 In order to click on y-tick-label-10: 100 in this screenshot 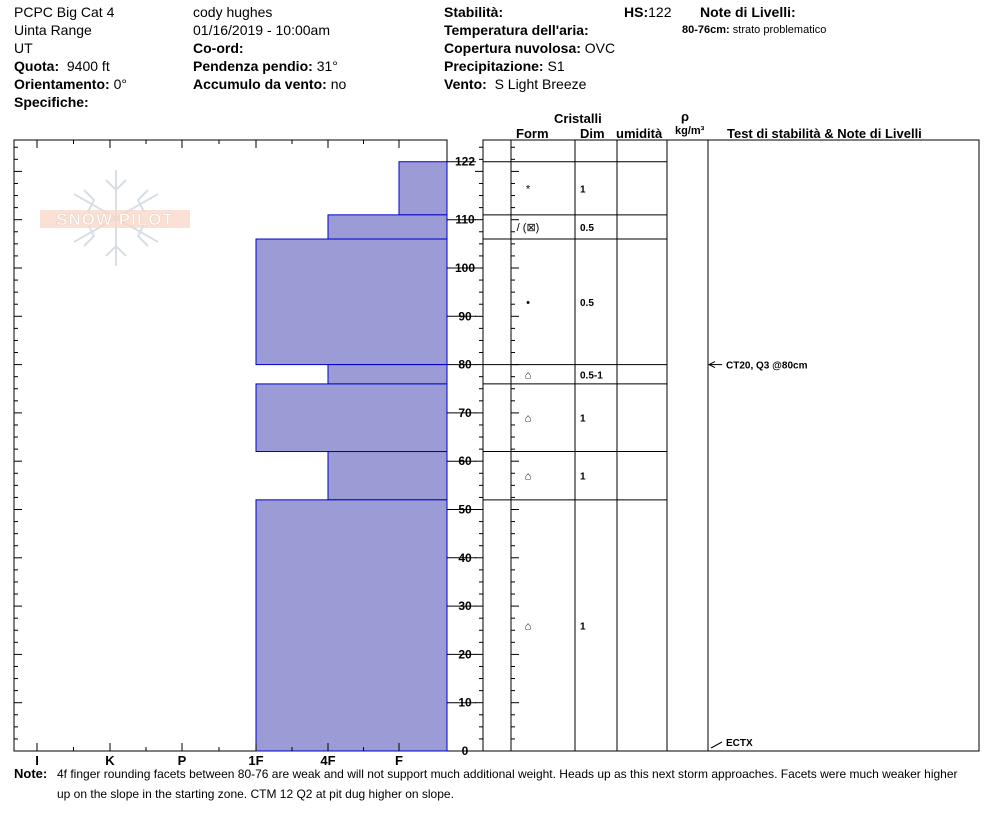, I will do `click(465, 268)`.